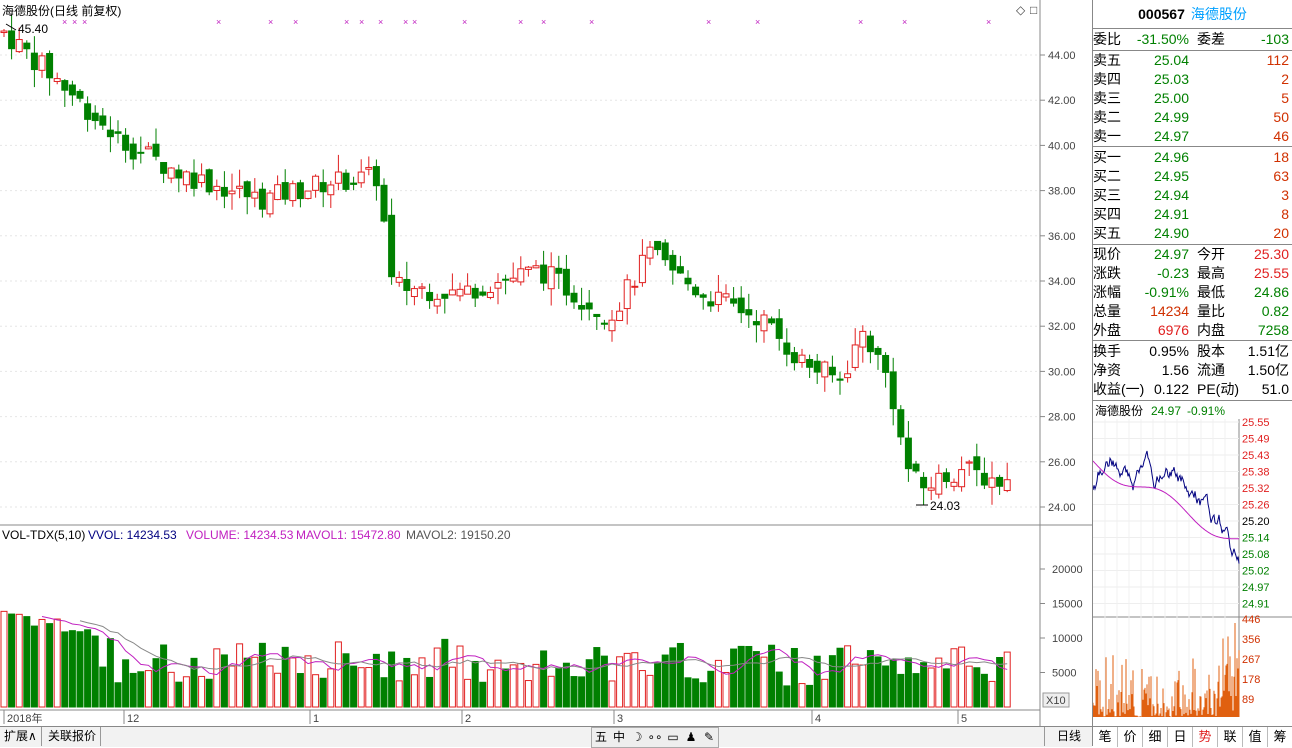  I want to click on tab-4: 势, so click(1205, 737).